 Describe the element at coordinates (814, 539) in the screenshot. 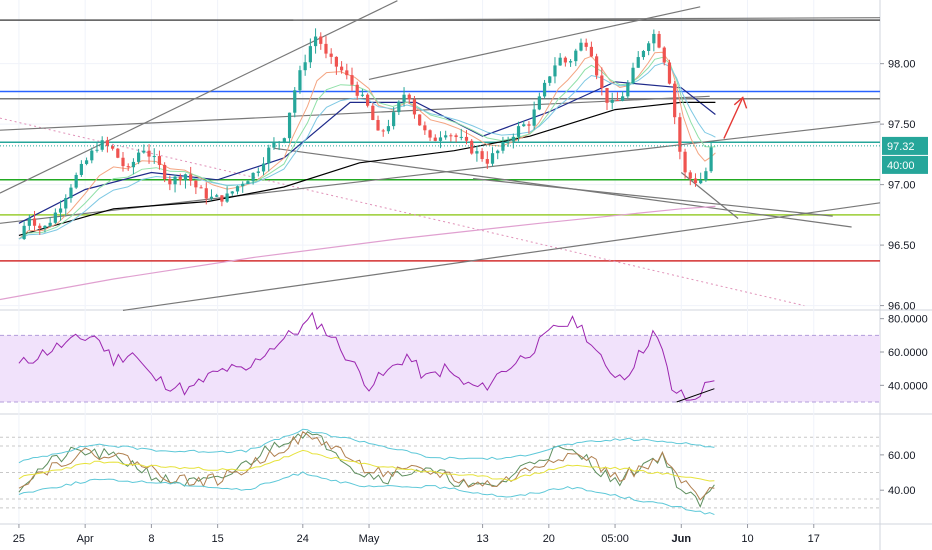

I see `x-tick-label: 17` at that location.